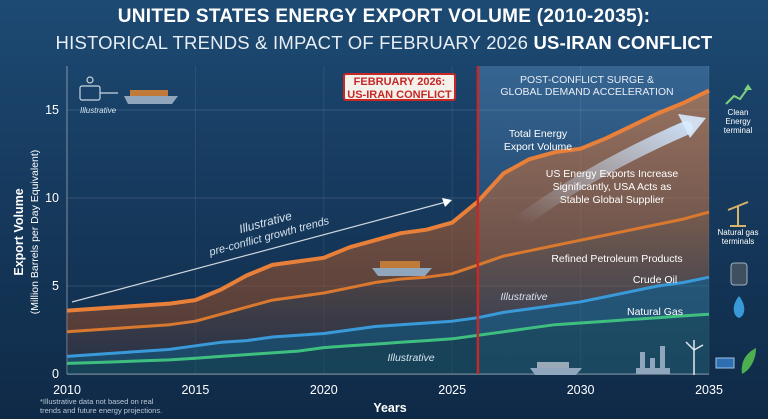 This screenshot has width=768, height=419. What do you see at coordinates (738, 241) in the screenshot?
I see `gas-terminal-line2: terminals` at bounding box center [738, 241].